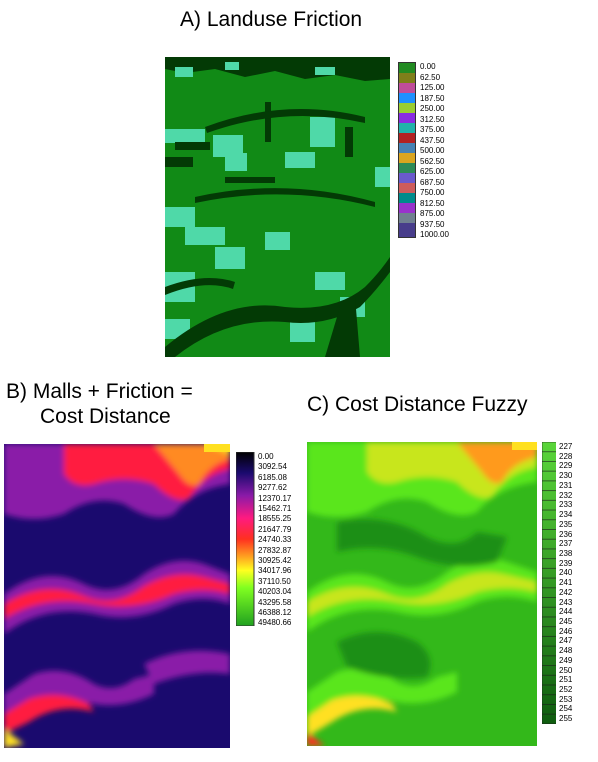 The image size is (598, 762). I want to click on legend-a-label: 1000.00, so click(434, 234).